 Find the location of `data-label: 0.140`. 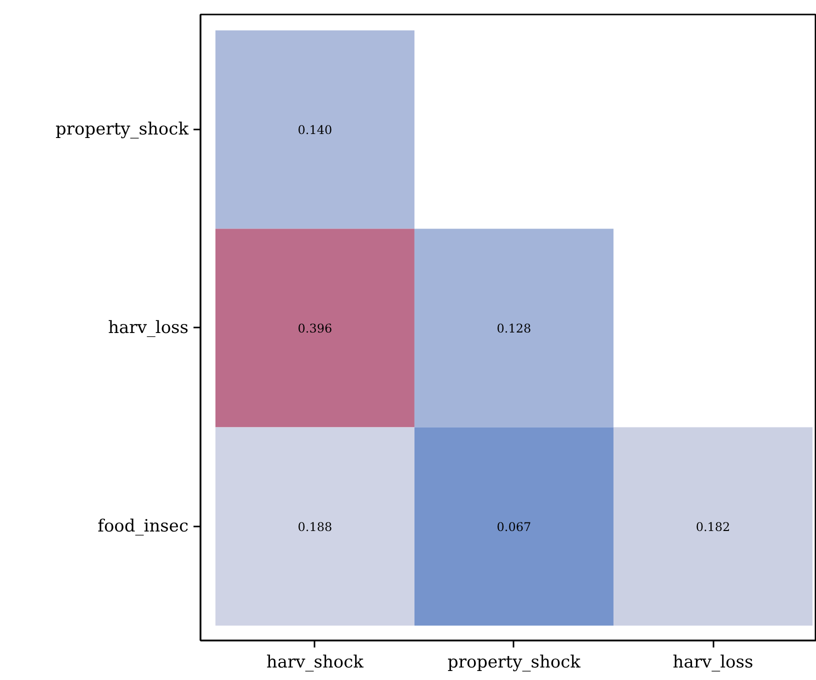

data-label: 0.140 is located at coordinates (315, 130).